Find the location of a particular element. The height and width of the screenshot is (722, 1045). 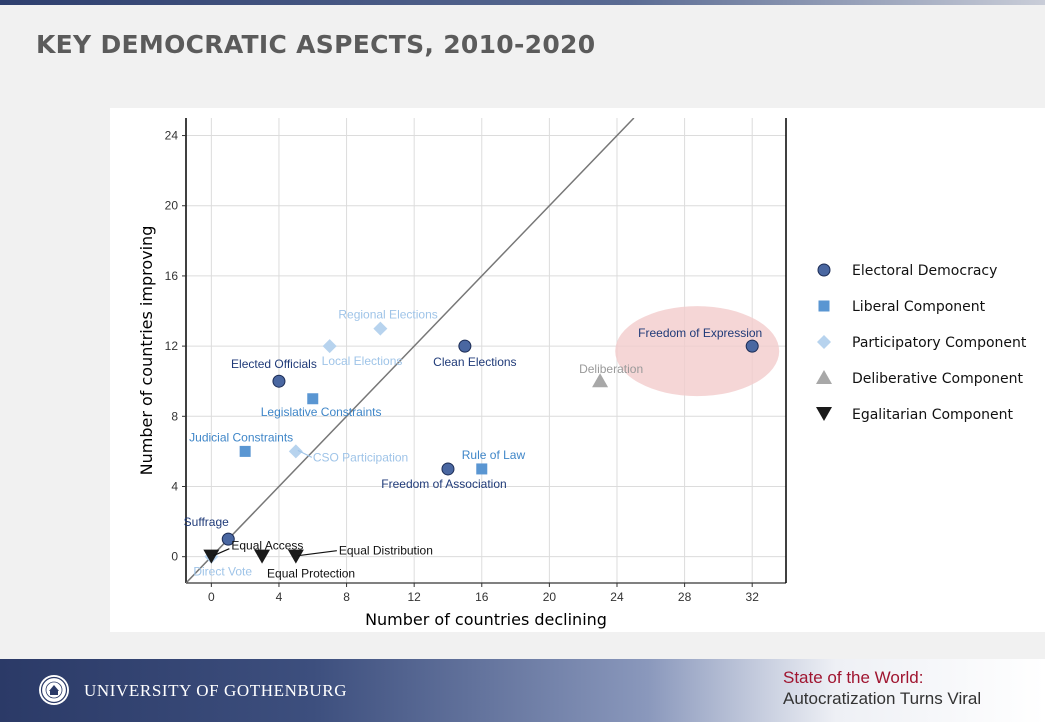

legend-item-electoral-democracy: Electoral Democracy is located at coordinates (907, 271).